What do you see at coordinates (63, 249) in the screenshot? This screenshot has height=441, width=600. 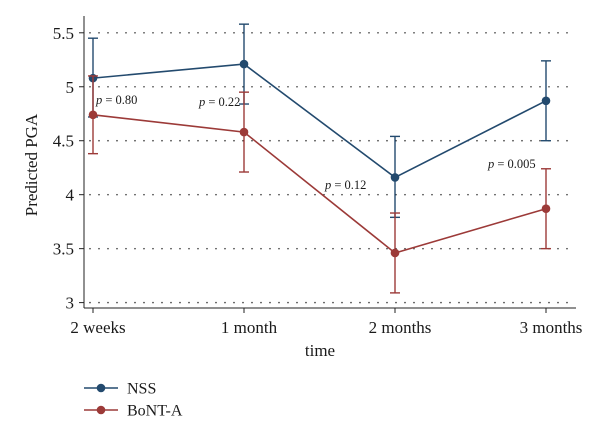 I see `y-tick-label: 3.5` at bounding box center [63, 249].